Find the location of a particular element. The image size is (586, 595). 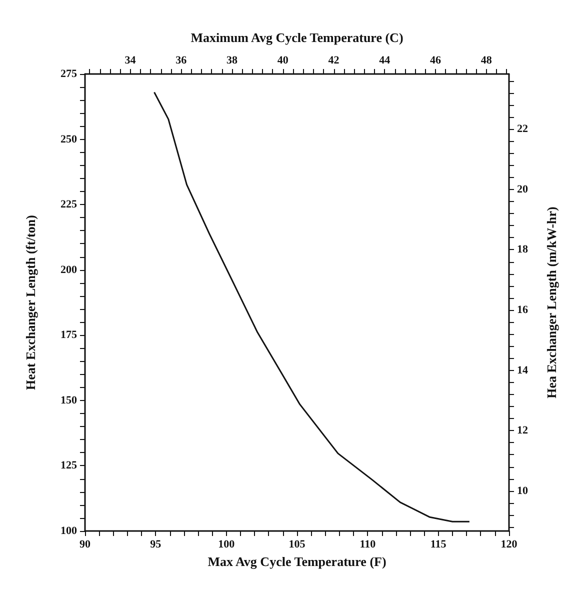

y-tick-label: 100 is located at coordinates (69, 531).